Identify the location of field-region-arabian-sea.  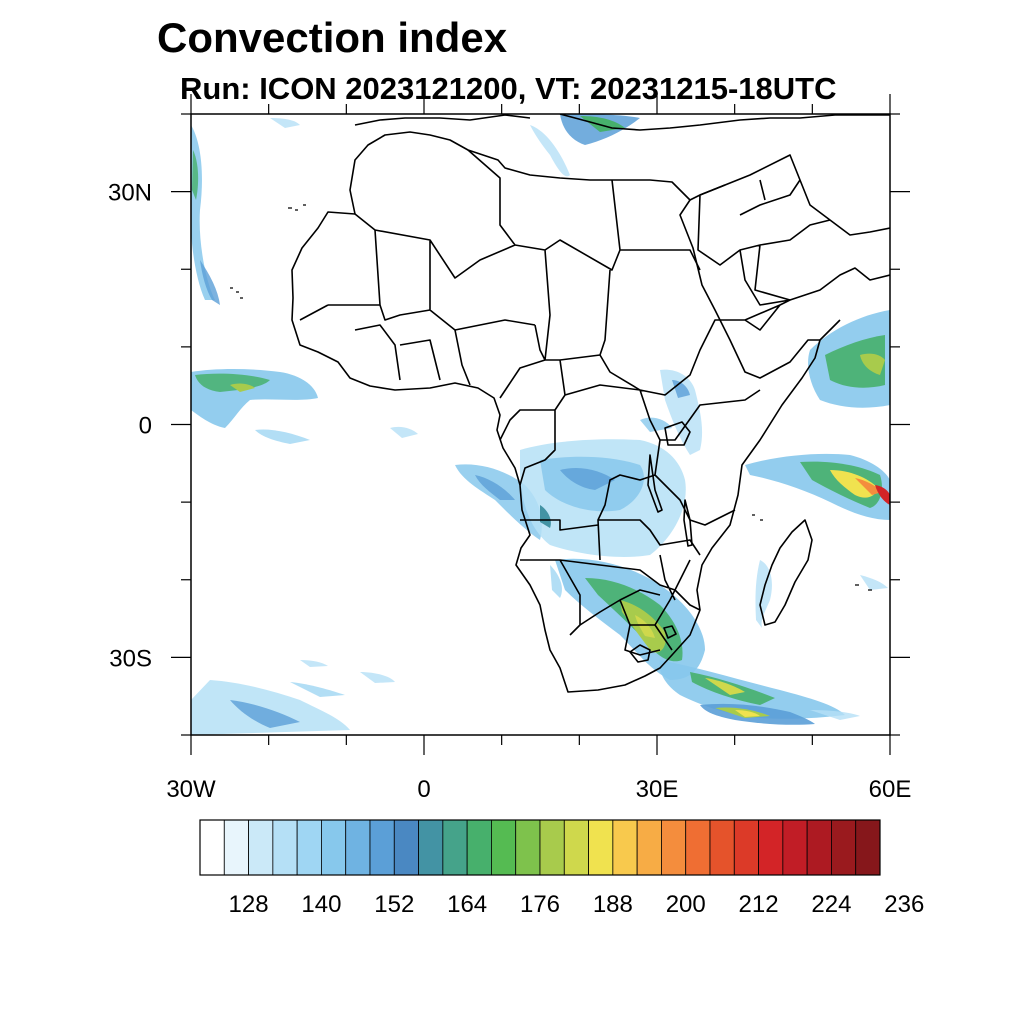
(849, 359).